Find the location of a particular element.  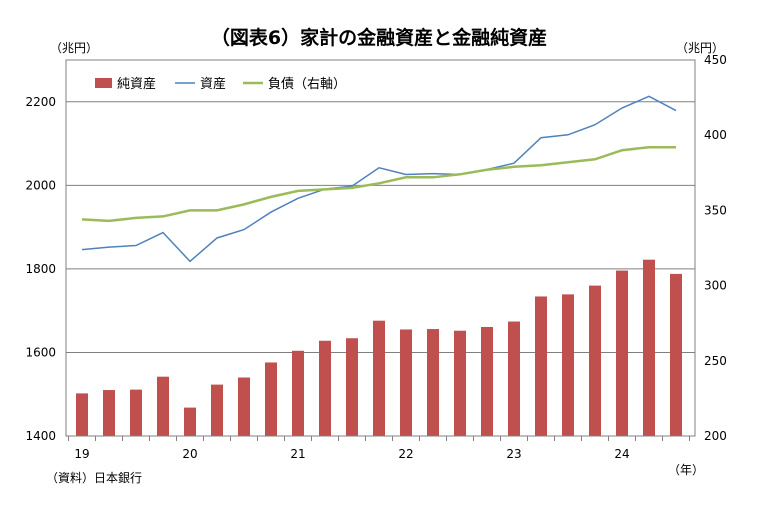

x-tick-label: 24 is located at coordinates (621, 454).